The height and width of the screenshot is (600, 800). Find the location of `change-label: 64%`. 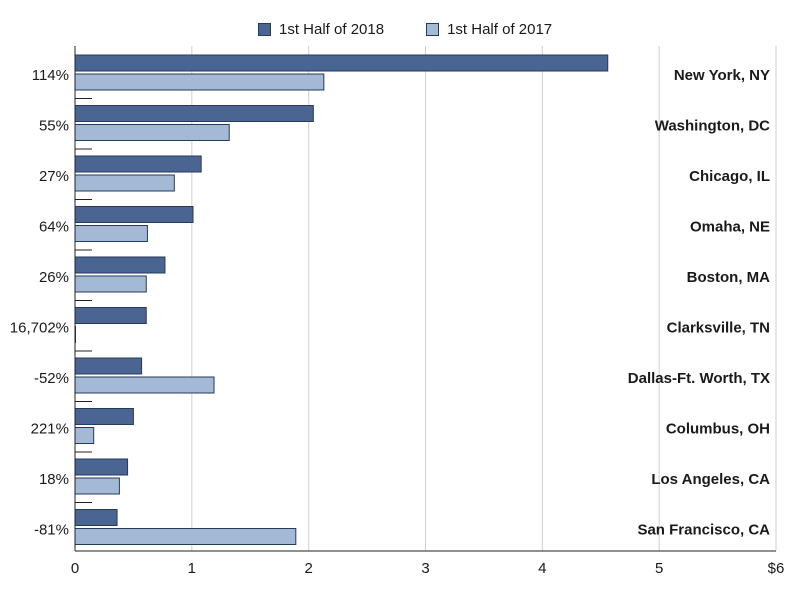

change-label: 64% is located at coordinates (54, 227).